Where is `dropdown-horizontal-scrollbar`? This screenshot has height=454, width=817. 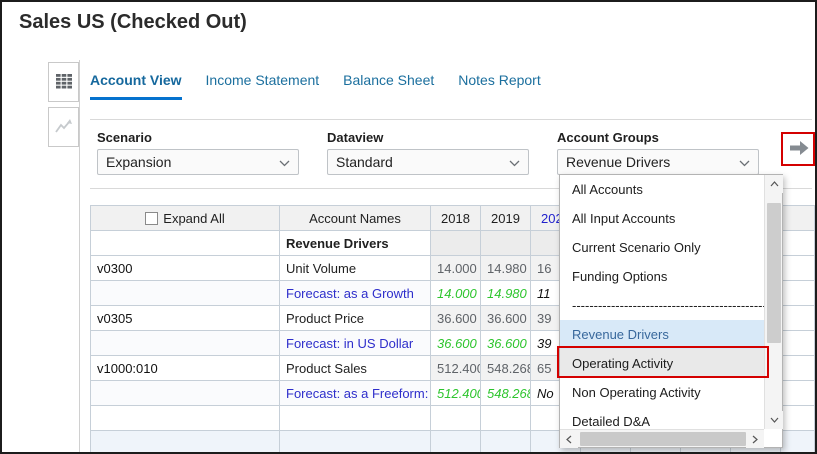 dropdown-horizontal-scrollbar is located at coordinates (662, 438).